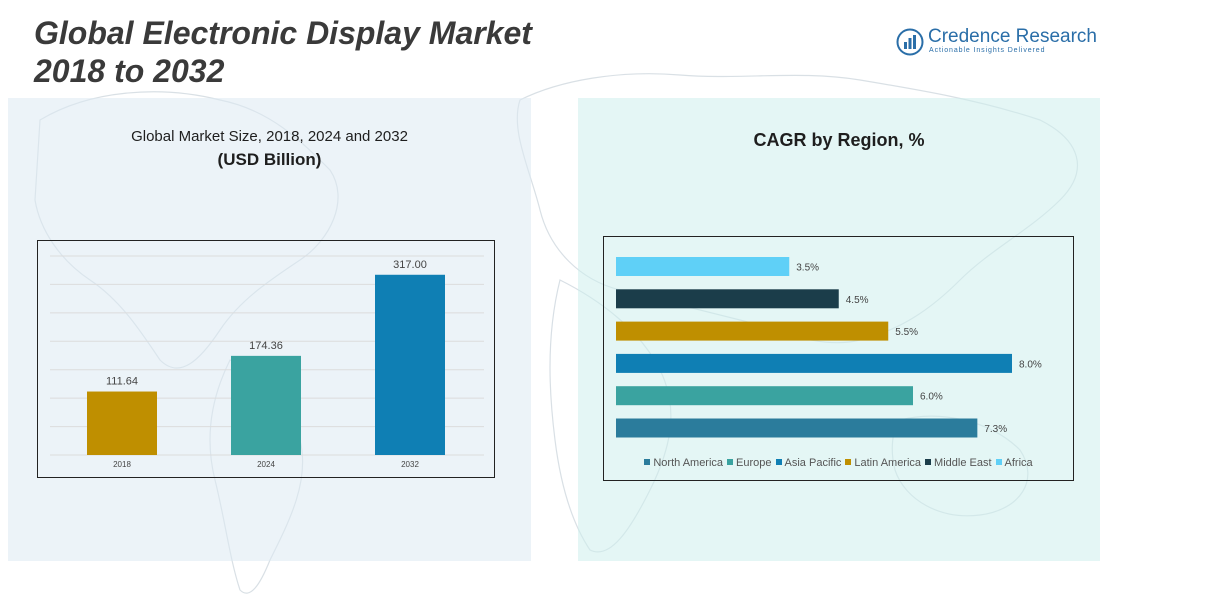 The height and width of the screenshot is (608, 1217). What do you see at coordinates (1012, 36) in the screenshot?
I see `logo-name: Credence Research` at bounding box center [1012, 36].